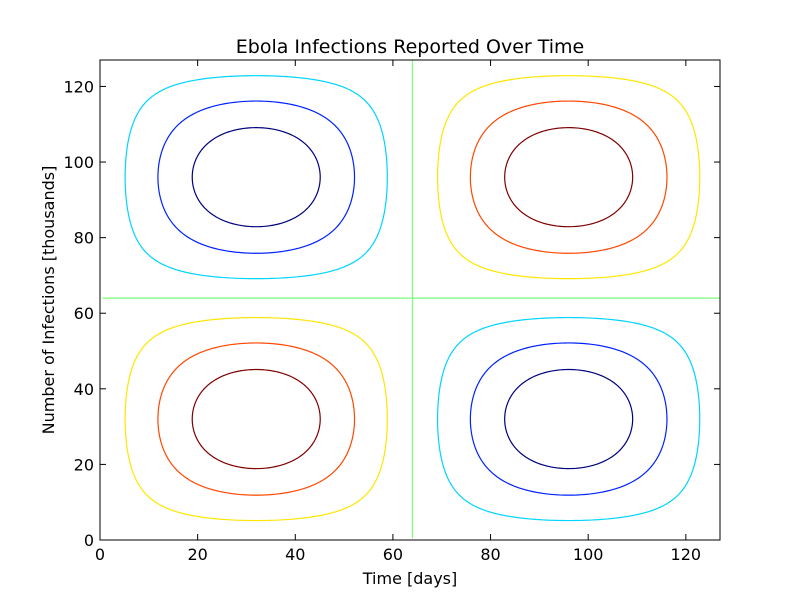 This screenshot has height=600, width=800. Describe the element at coordinates (78, 162) in the screenshot. I see `y-tick-label: 100` at that location.